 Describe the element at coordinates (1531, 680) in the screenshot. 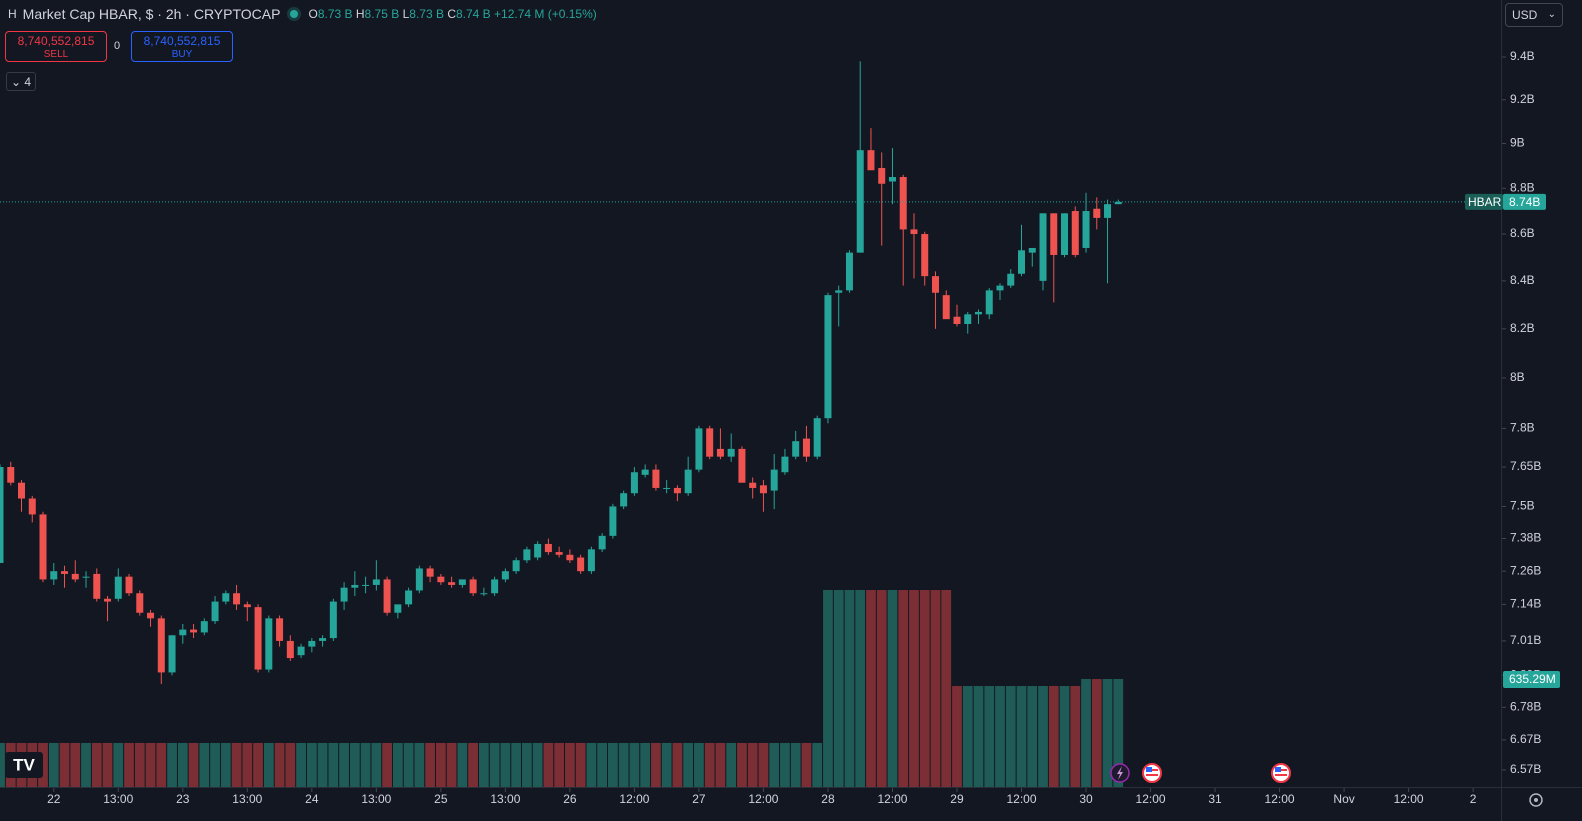

I see `volume-label-bg` at that location.